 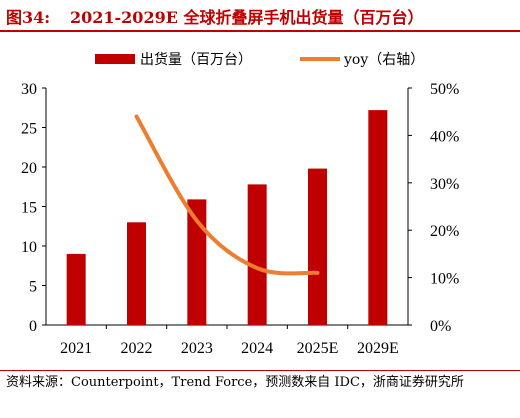 What do you see at coordinates (317, 246) in the screenshot?
I see `bar-2025E` at bounding box center [317, 246].